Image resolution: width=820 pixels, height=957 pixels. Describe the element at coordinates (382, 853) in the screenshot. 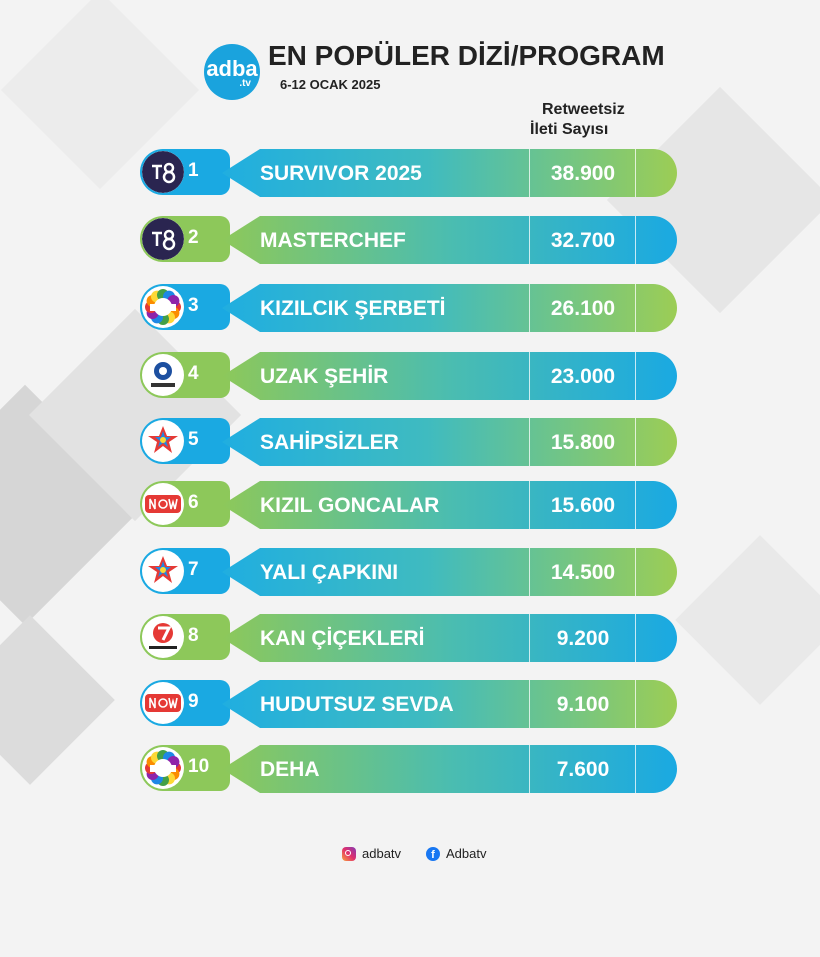

I see `instagram-handle: adbatv` at that location.